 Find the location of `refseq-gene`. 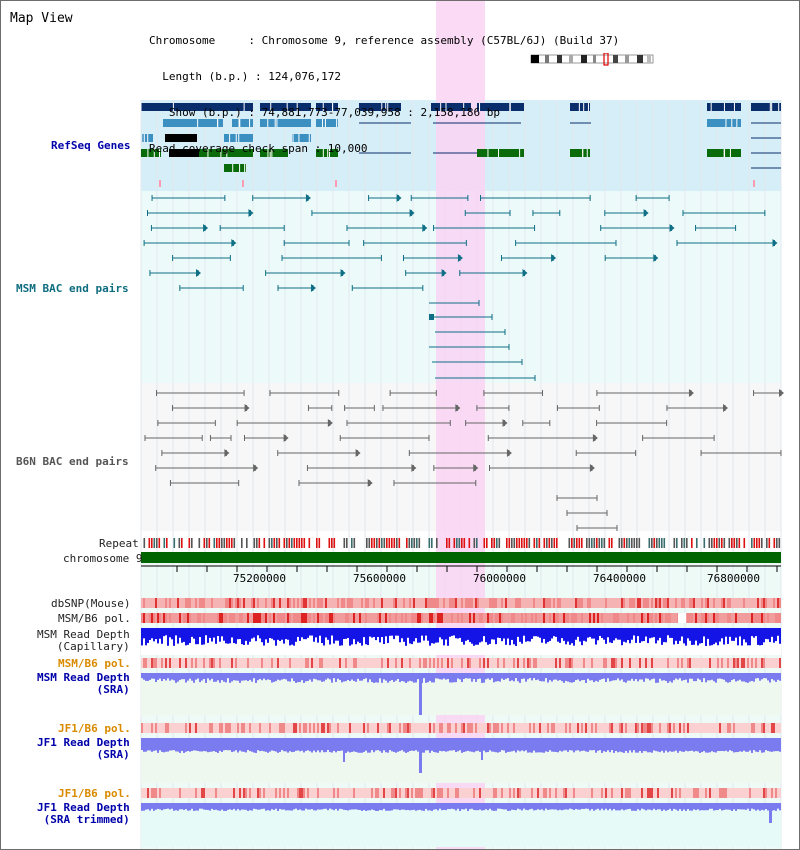

refseq-gene is located at coordinates (226, 153).